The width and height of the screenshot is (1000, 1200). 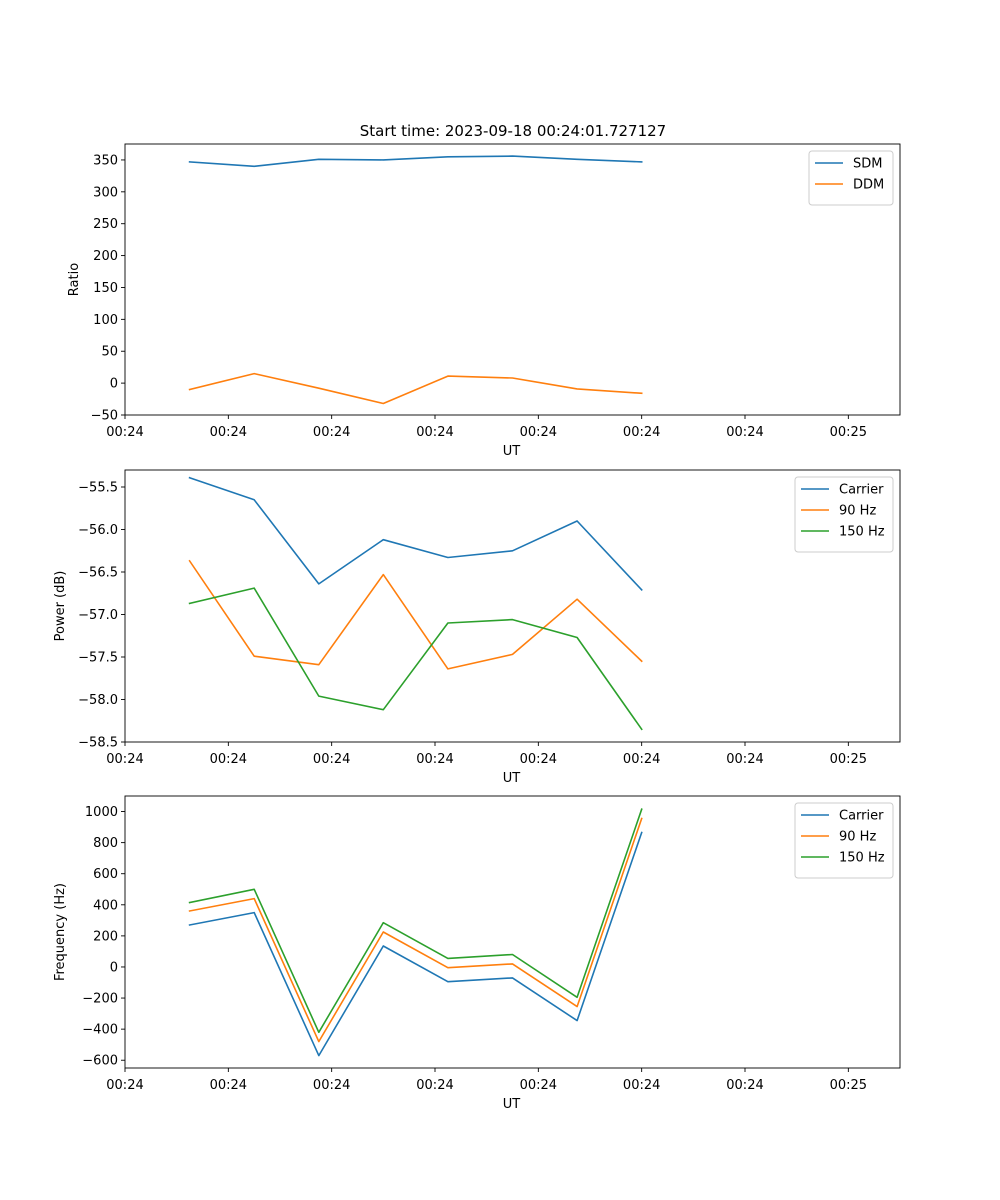 I want to click on y-tick-label: −55.5, so click(x=98, y=488).